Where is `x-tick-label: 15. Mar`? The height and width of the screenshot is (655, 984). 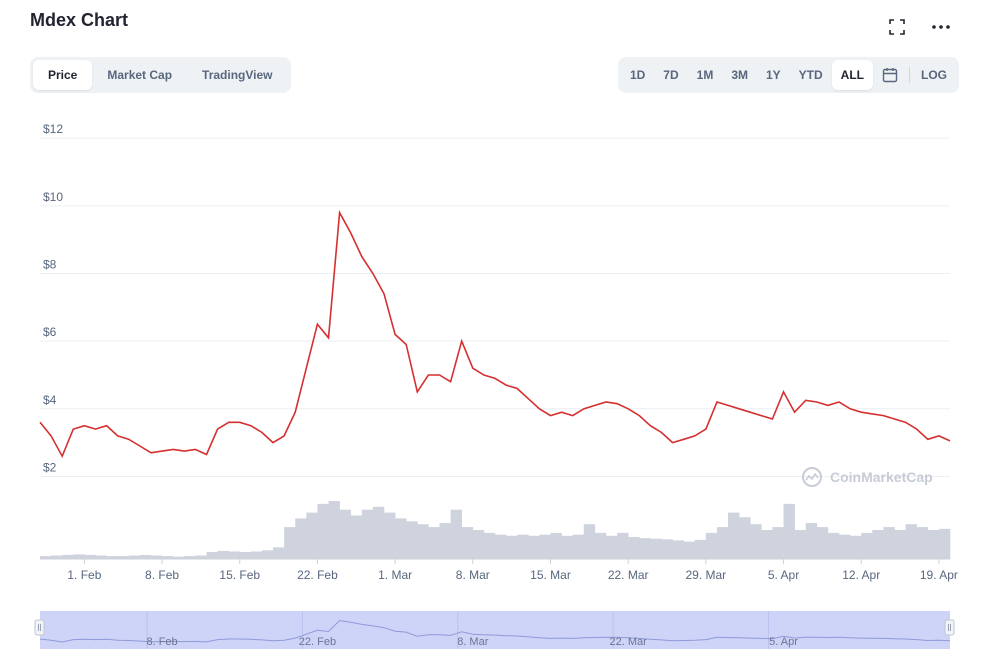
x-tick-label: 15. Mar is located at coordinates (550, 575).